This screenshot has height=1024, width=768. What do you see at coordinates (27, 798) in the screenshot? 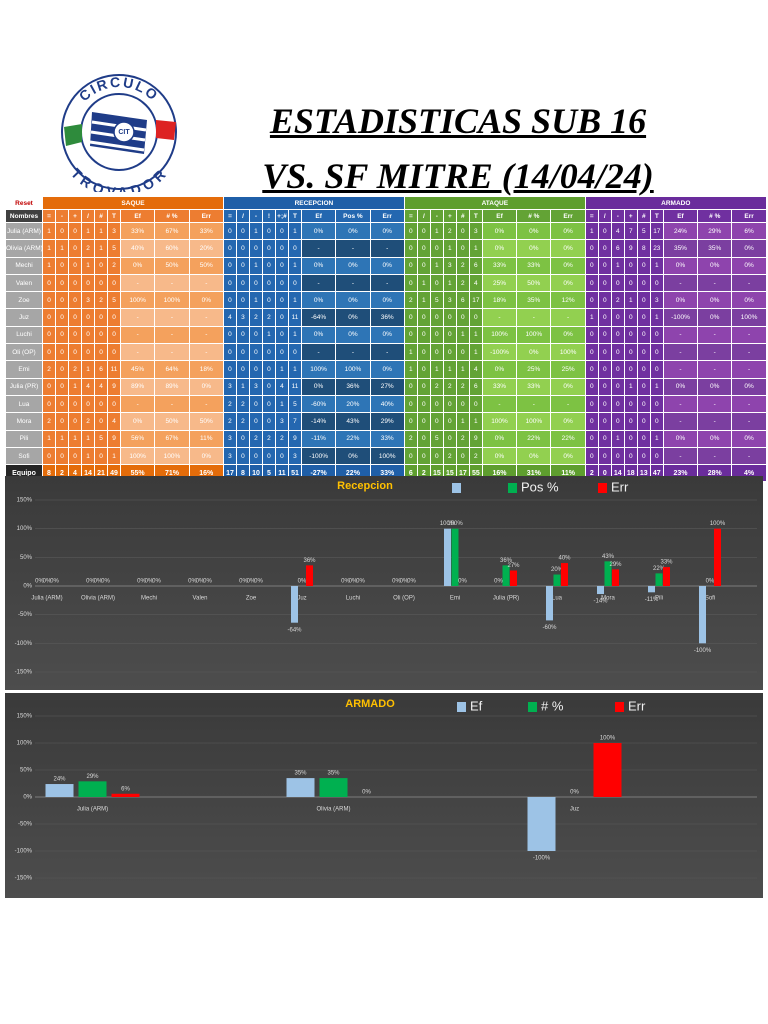
I see `y-tick-label: 0%` at bounding box center [27, 798].